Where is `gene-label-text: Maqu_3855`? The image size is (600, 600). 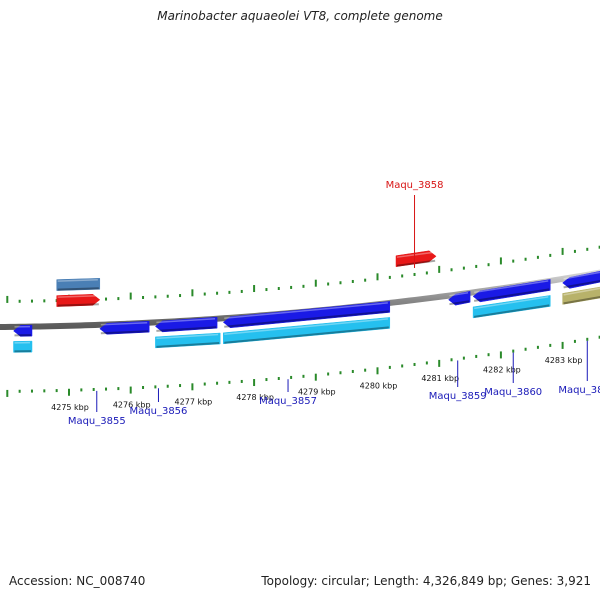 gene-label-text: Maqu_3855 is located at coordinates (97, 421).